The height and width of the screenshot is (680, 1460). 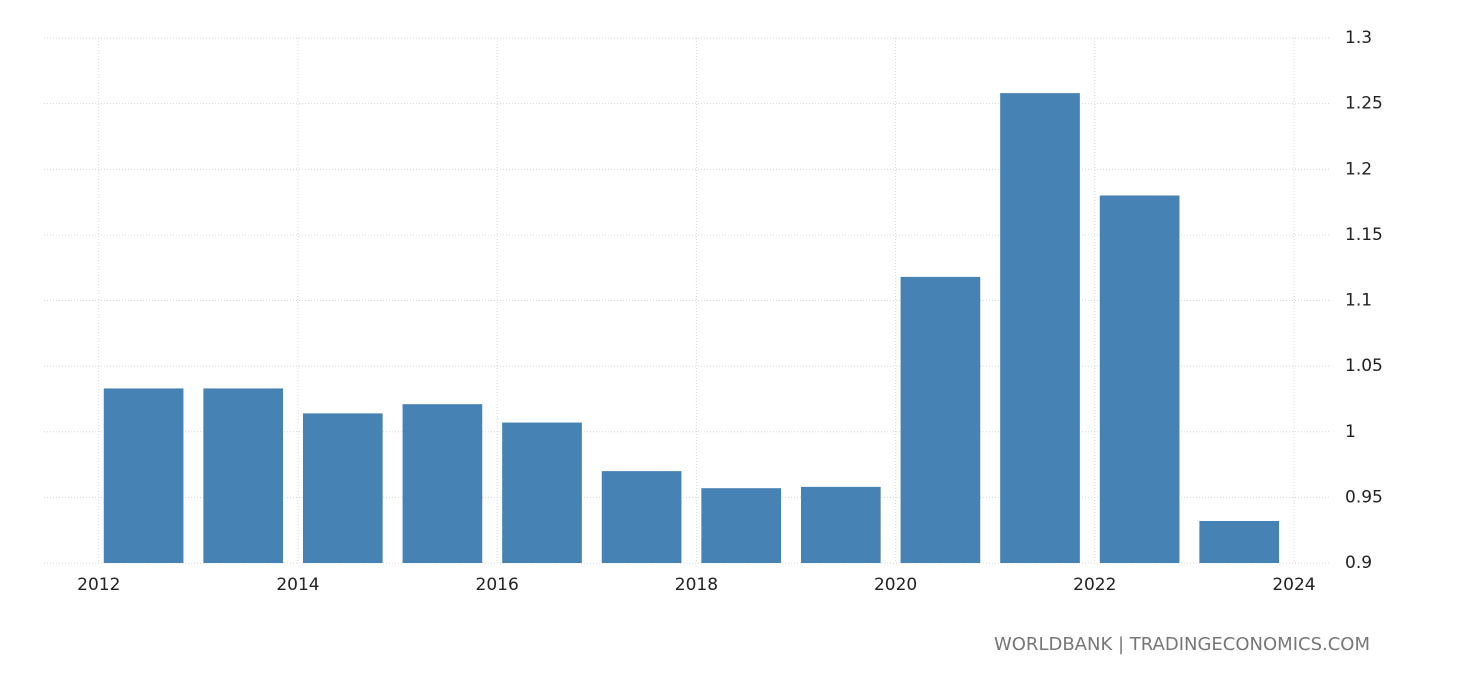 I want to click on y-tick-label: 1.15, so click(x=1364, y=235).